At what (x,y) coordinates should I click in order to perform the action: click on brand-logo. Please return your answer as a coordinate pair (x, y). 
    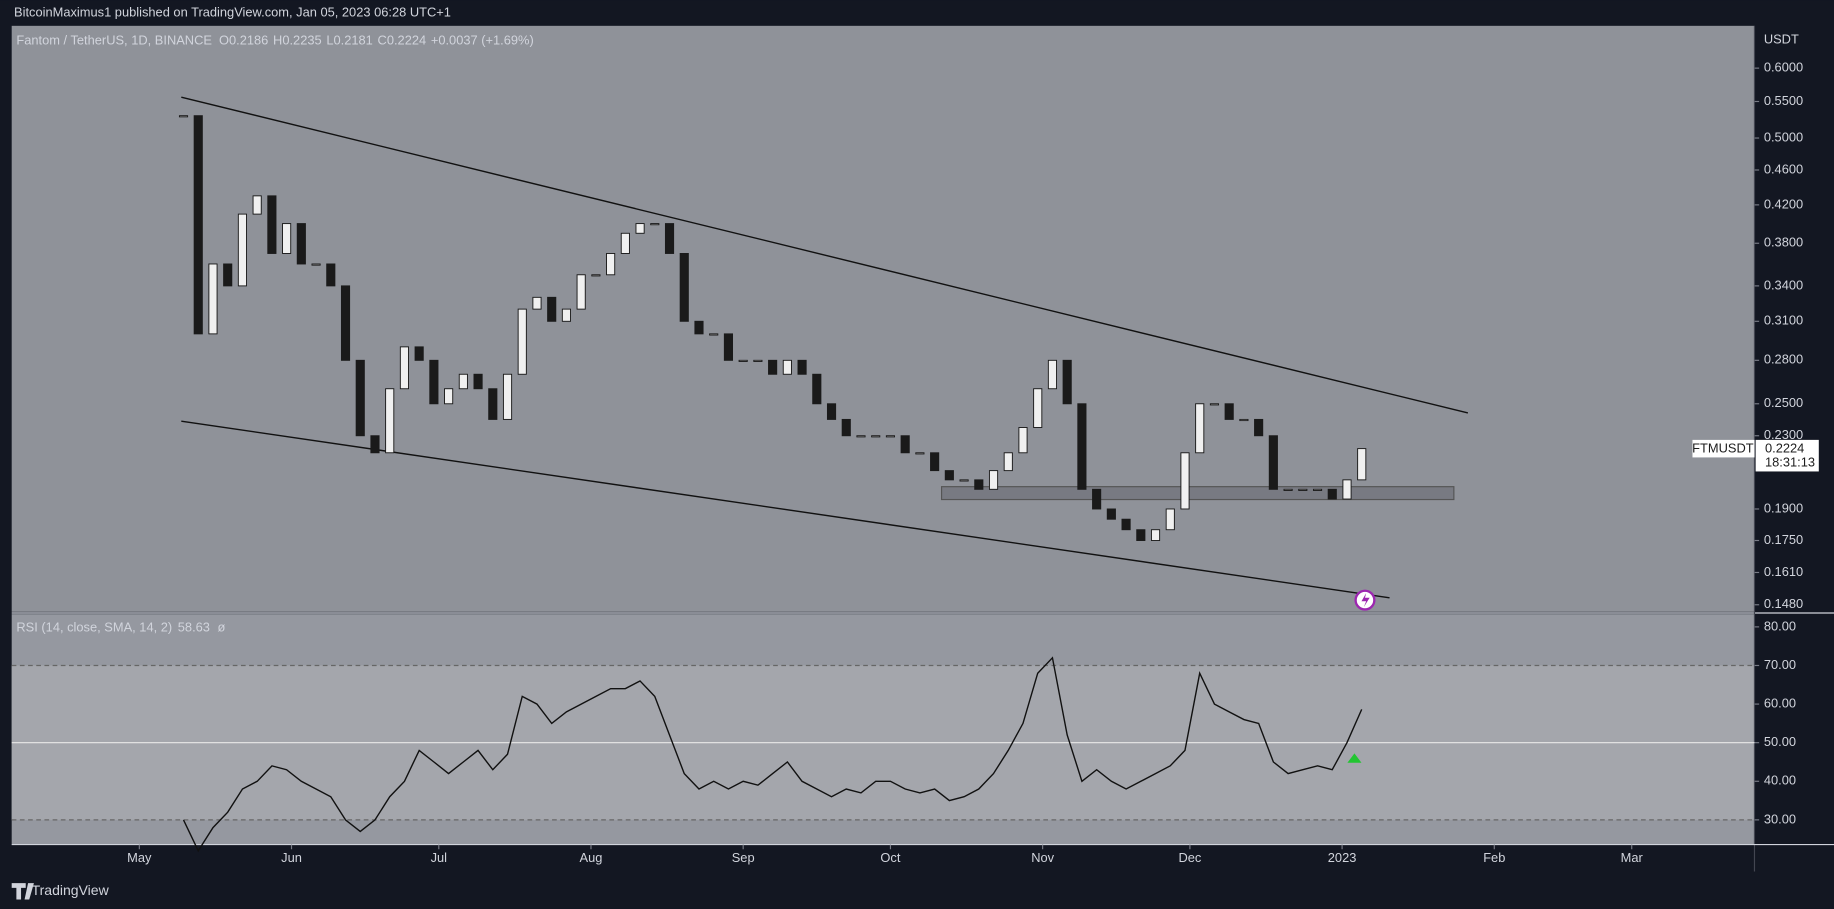
    Looking at the image, I should click on (22, 891).